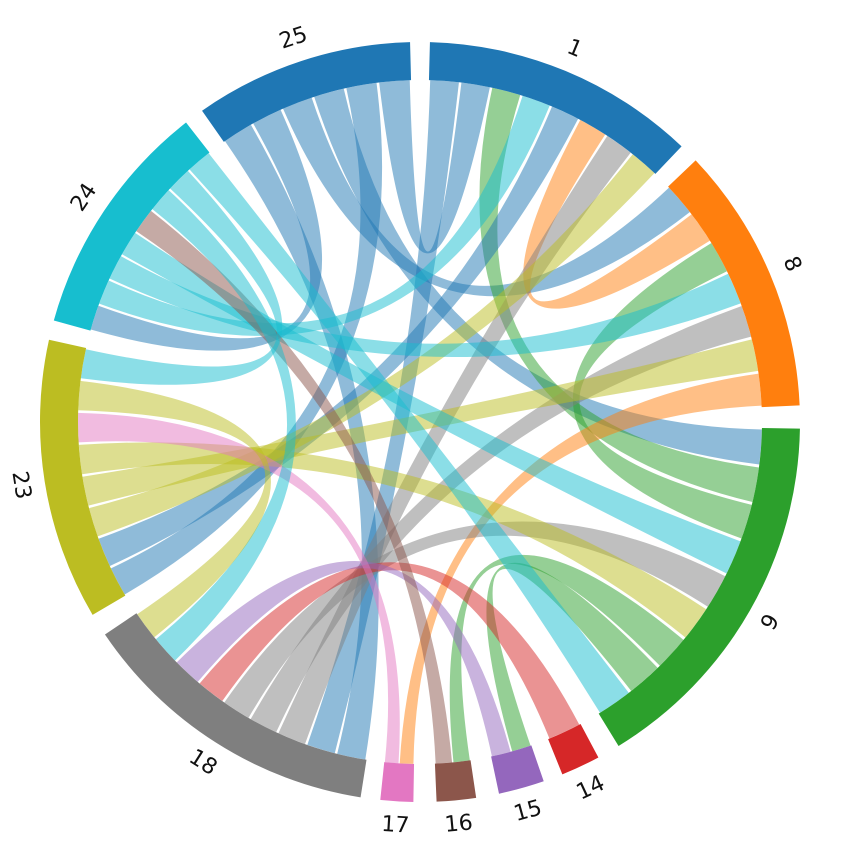 This screenshot has height=862, width=852. What do you see at coordinates (528, 812) in the screenshot?
I see `group-label-15: 15` at bounding box center [528, 812].